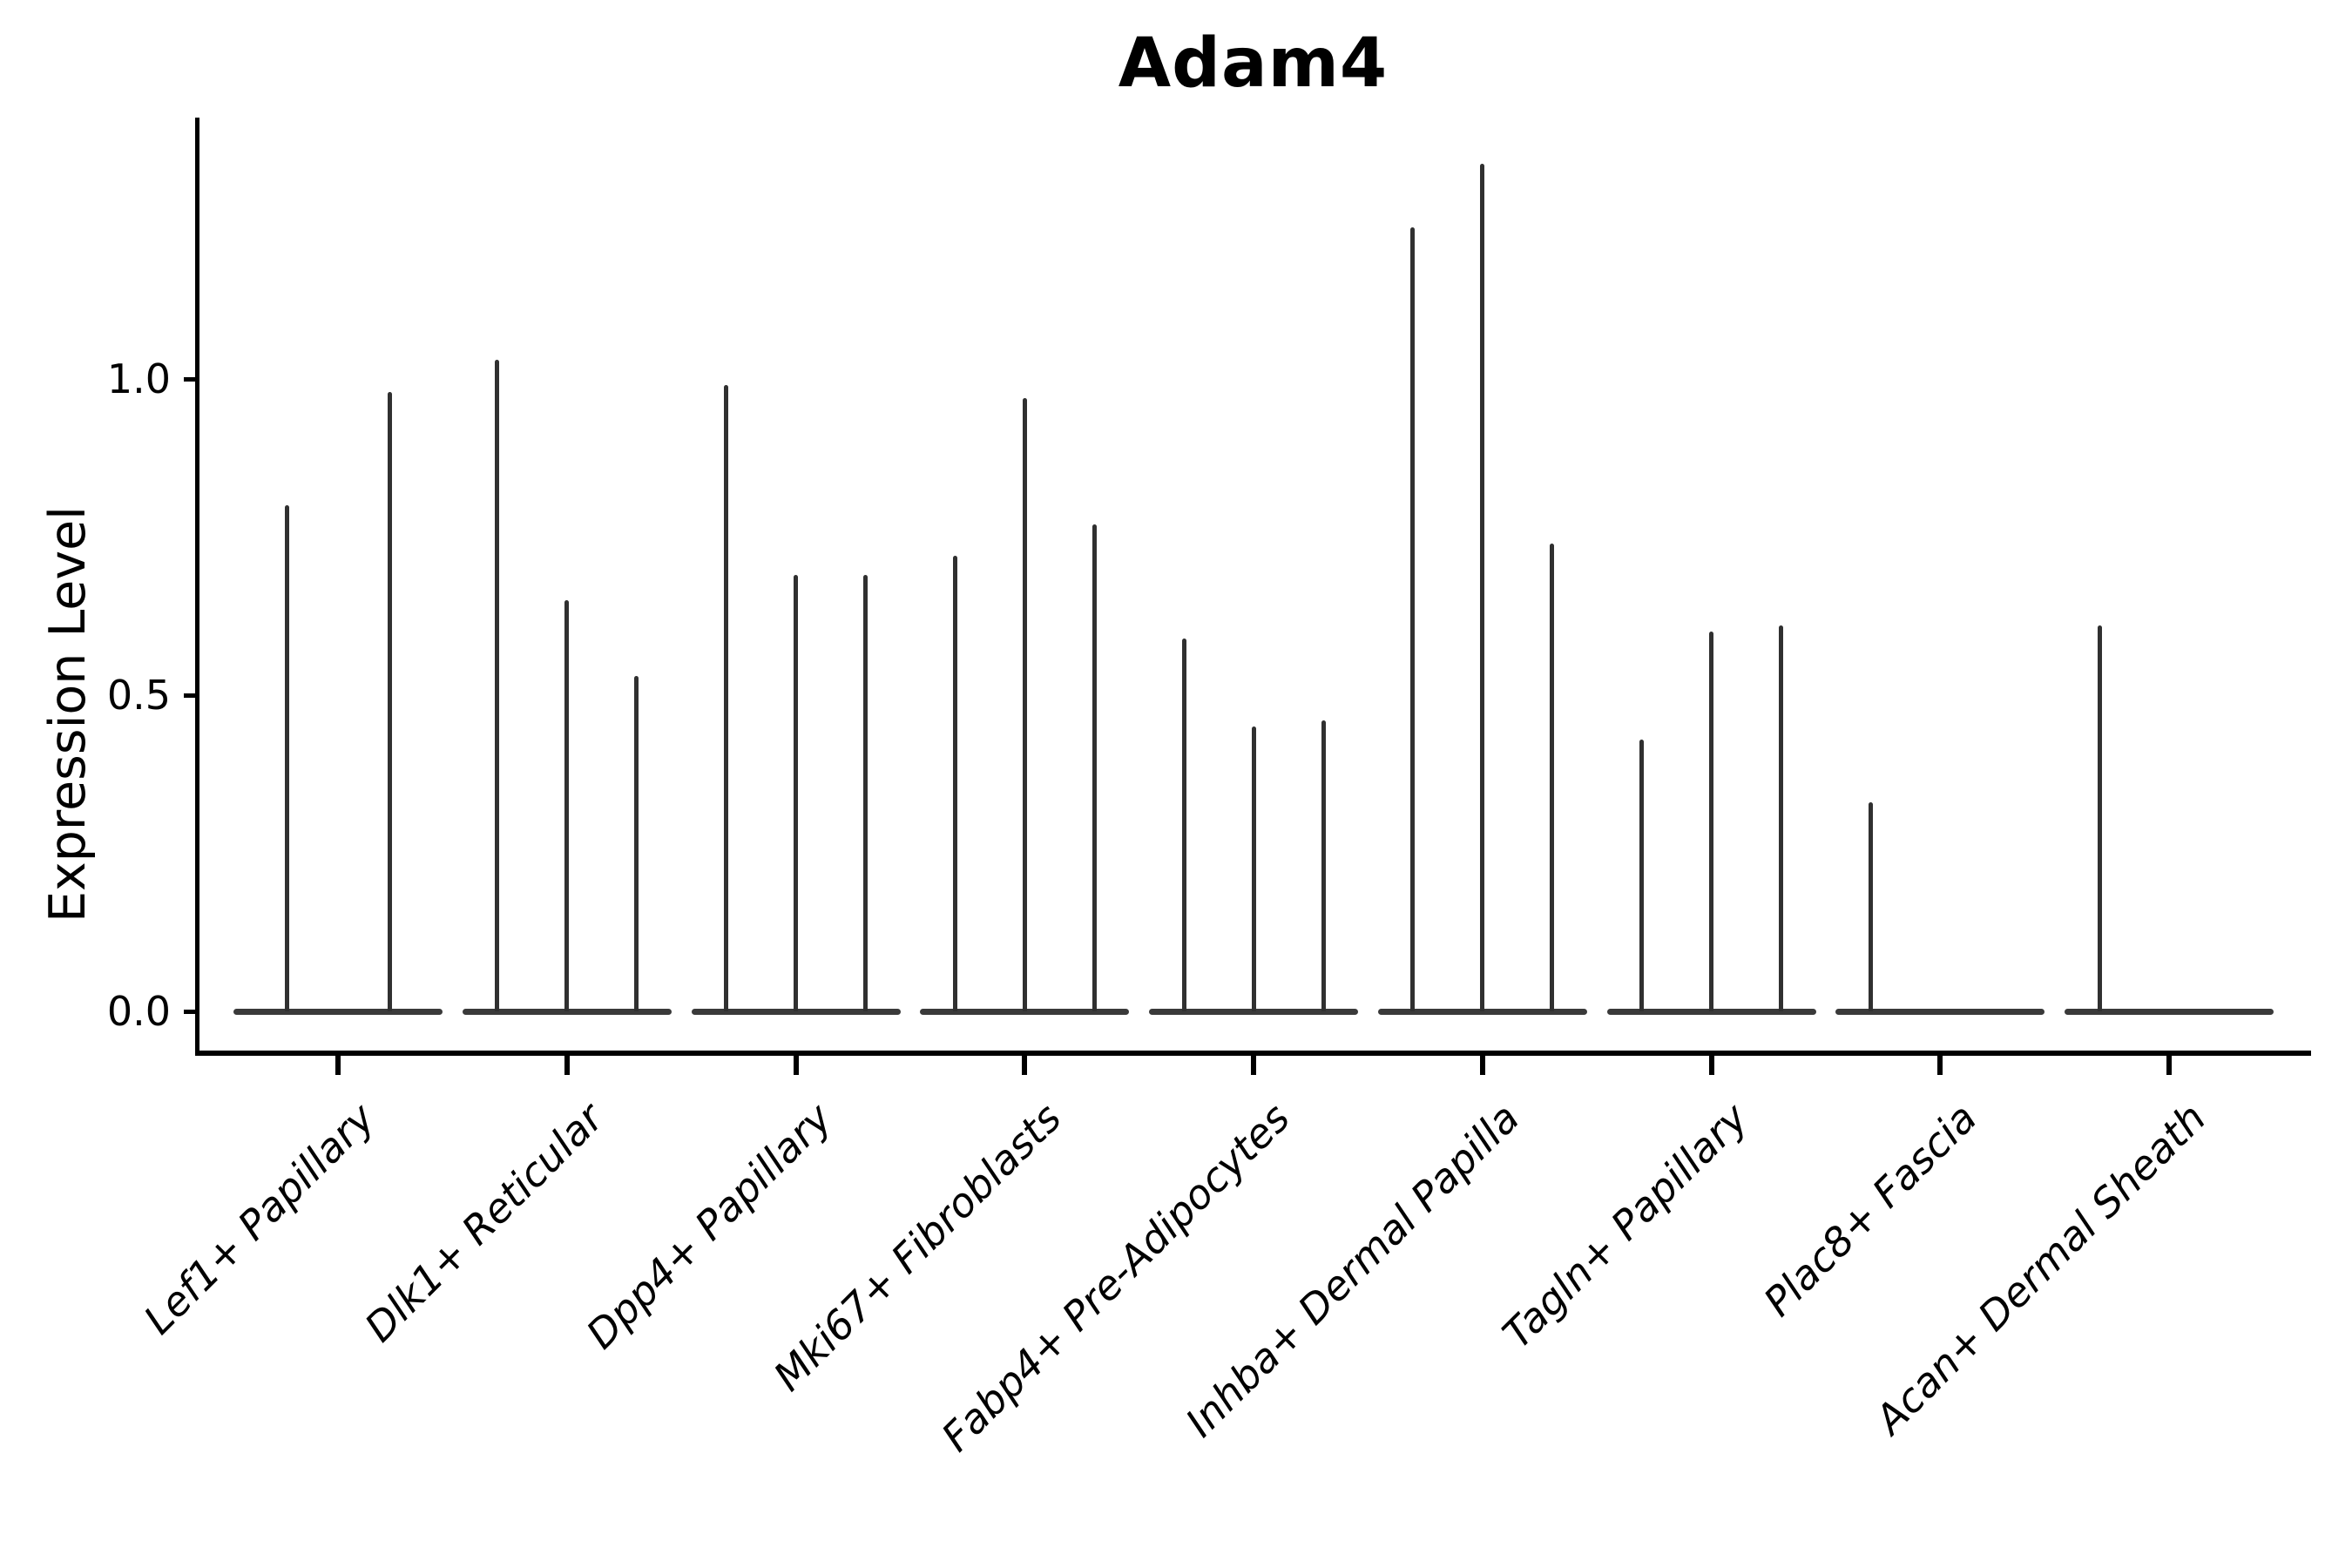  What do you see at coordinates (138, 695) in the screenshot?
I see `y-tick-label: 0.5` at bounding box center [138, 695].